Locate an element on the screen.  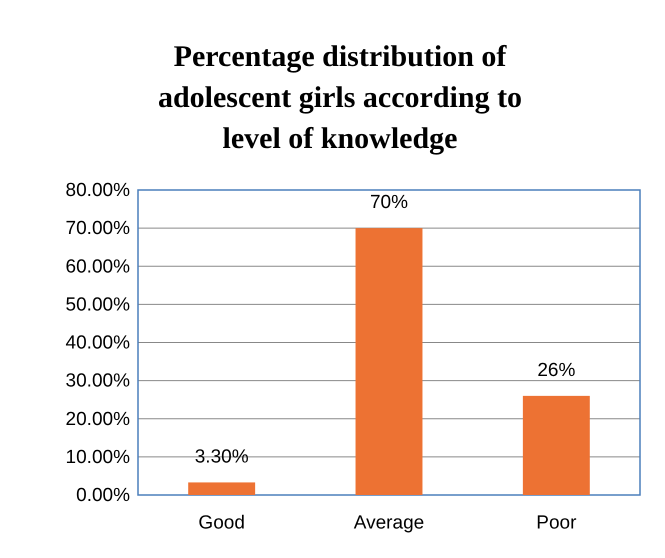
y-tick-label: 10.00% is located at coordinates (98, 457).